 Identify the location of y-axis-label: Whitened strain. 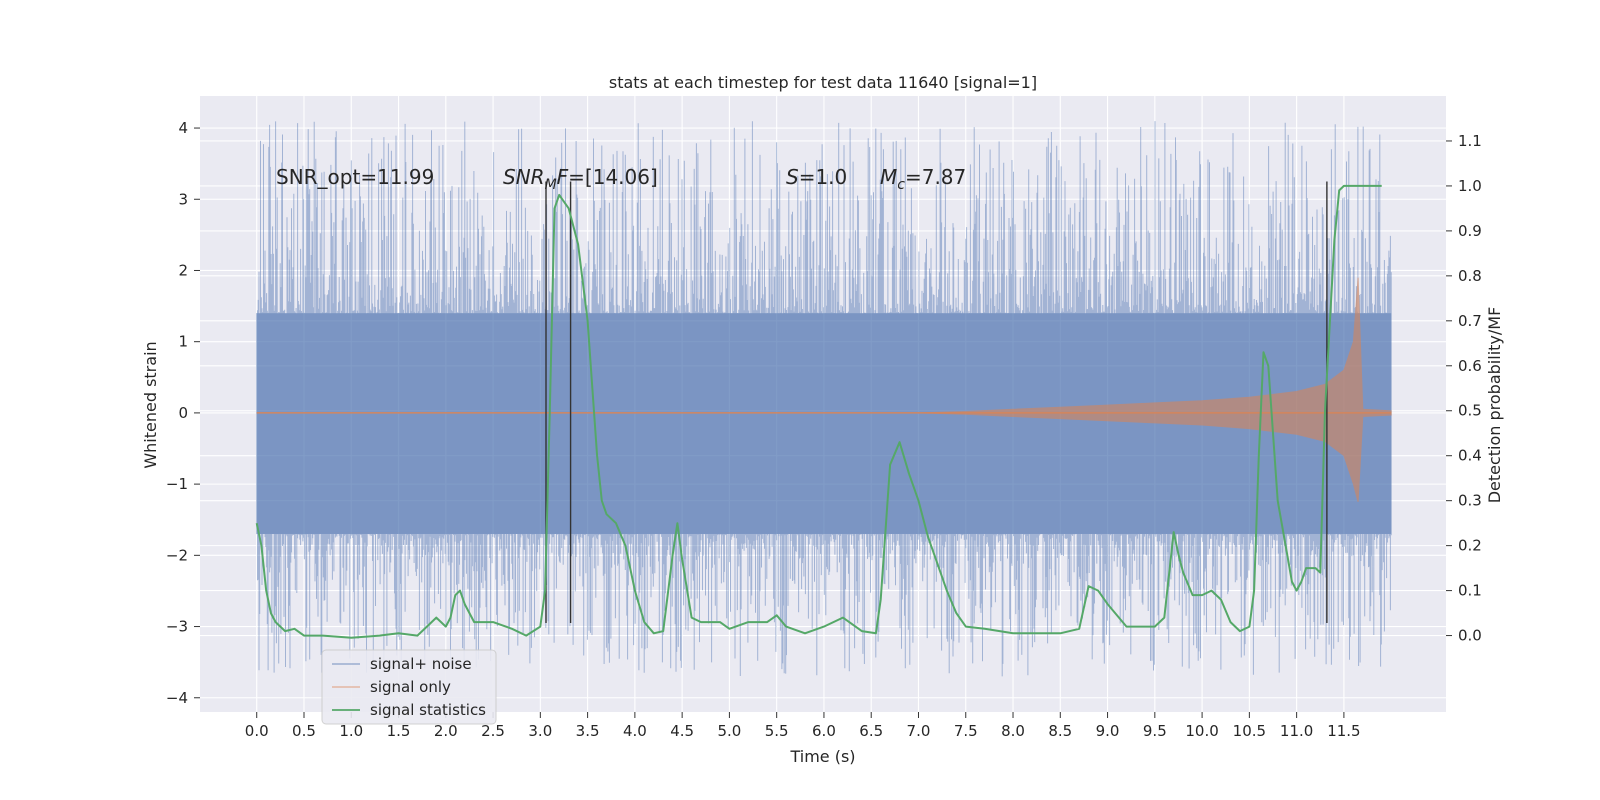
(150, 404).